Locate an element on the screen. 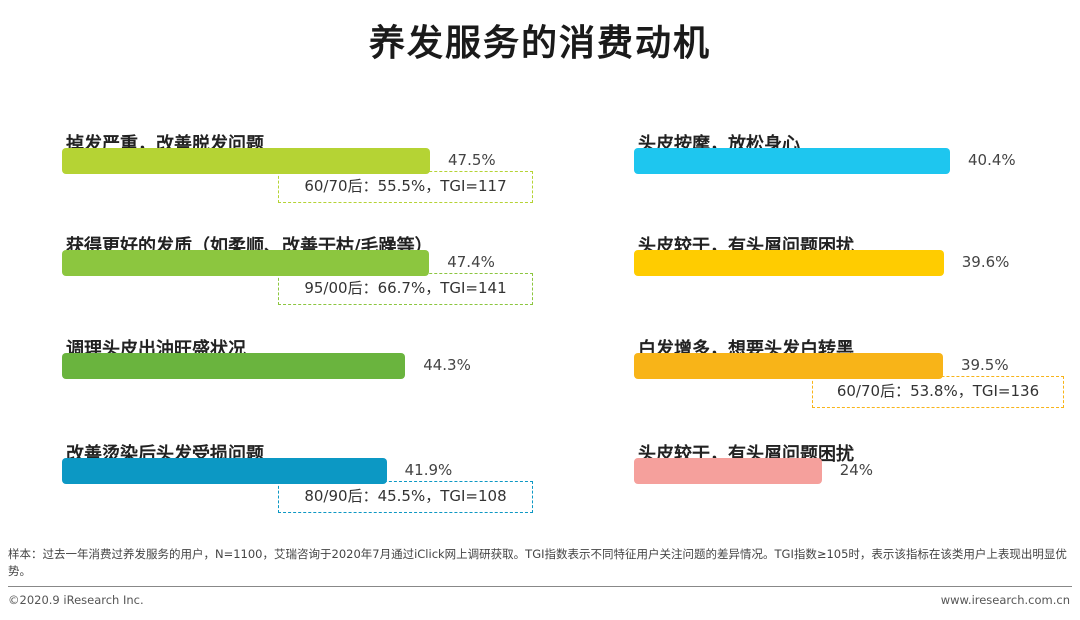  tgi-note-box: 60/70后：55.5%，TGI=117 is located at coordinates (405, 187).